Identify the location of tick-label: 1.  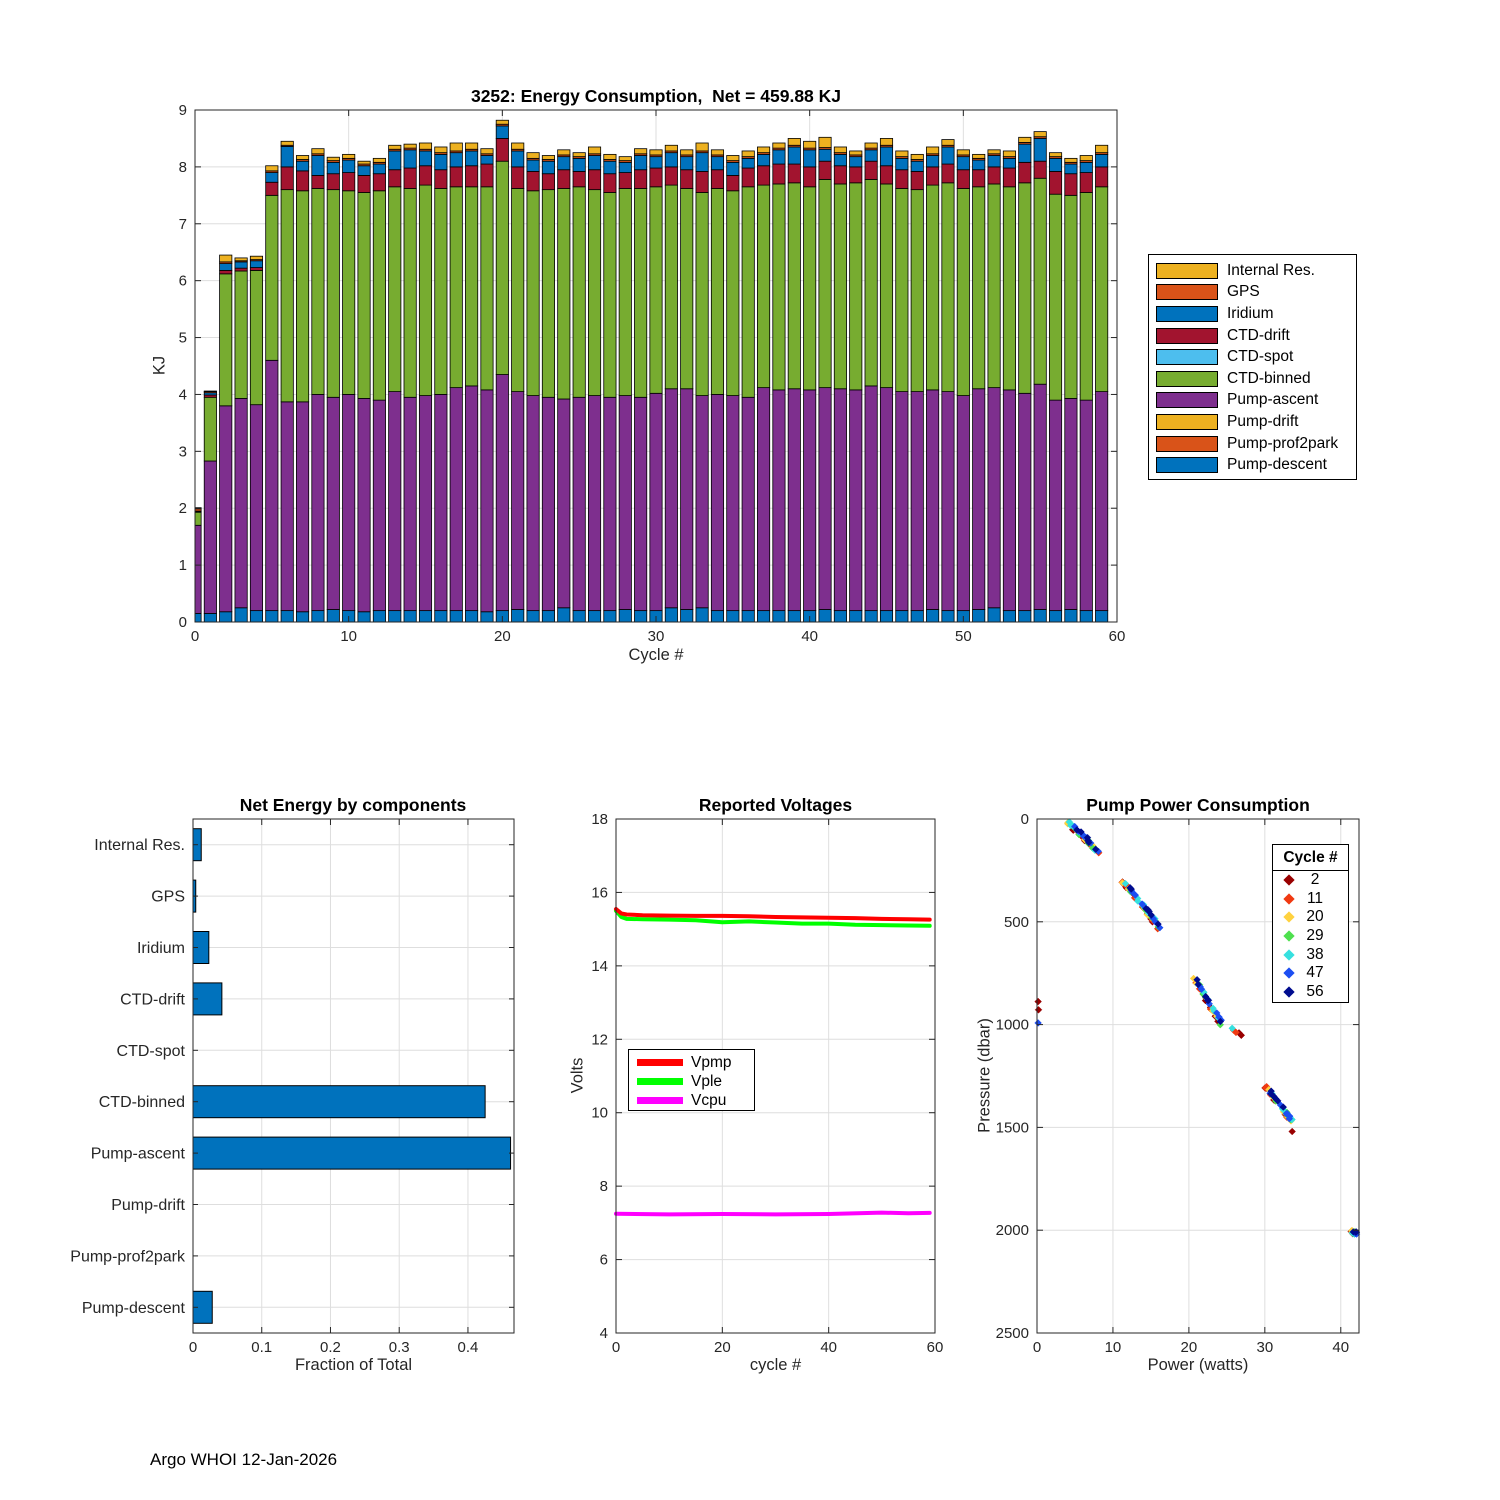
(183, 565).